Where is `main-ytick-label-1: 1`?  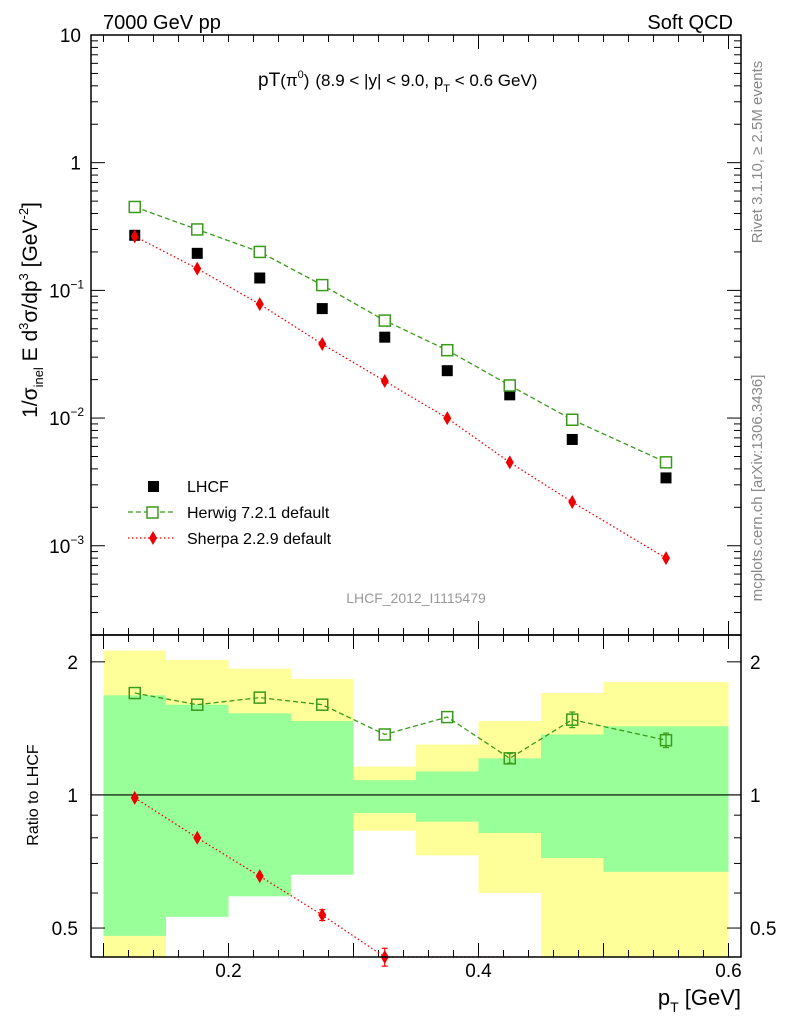 main-ytick-label-1: 1 is located at coordinates (75, 164).